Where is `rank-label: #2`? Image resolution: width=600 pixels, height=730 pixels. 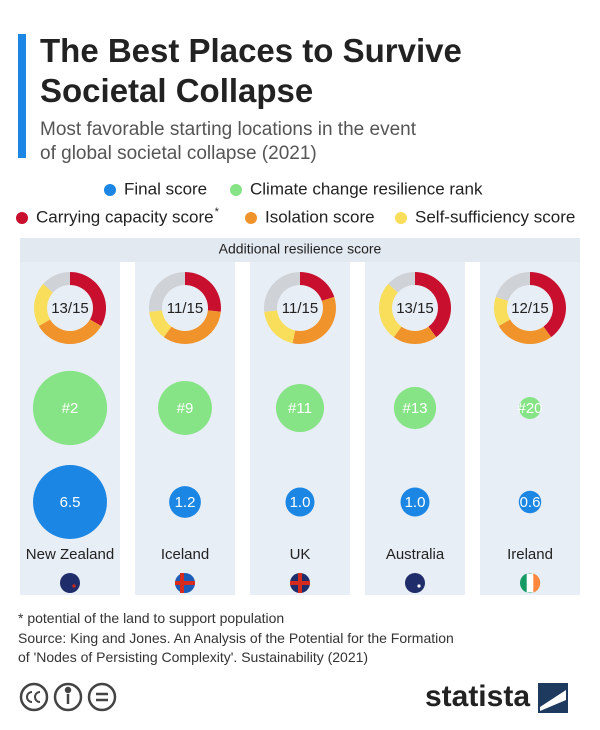
rank-label: #2 is located at coordinates (70, 408).